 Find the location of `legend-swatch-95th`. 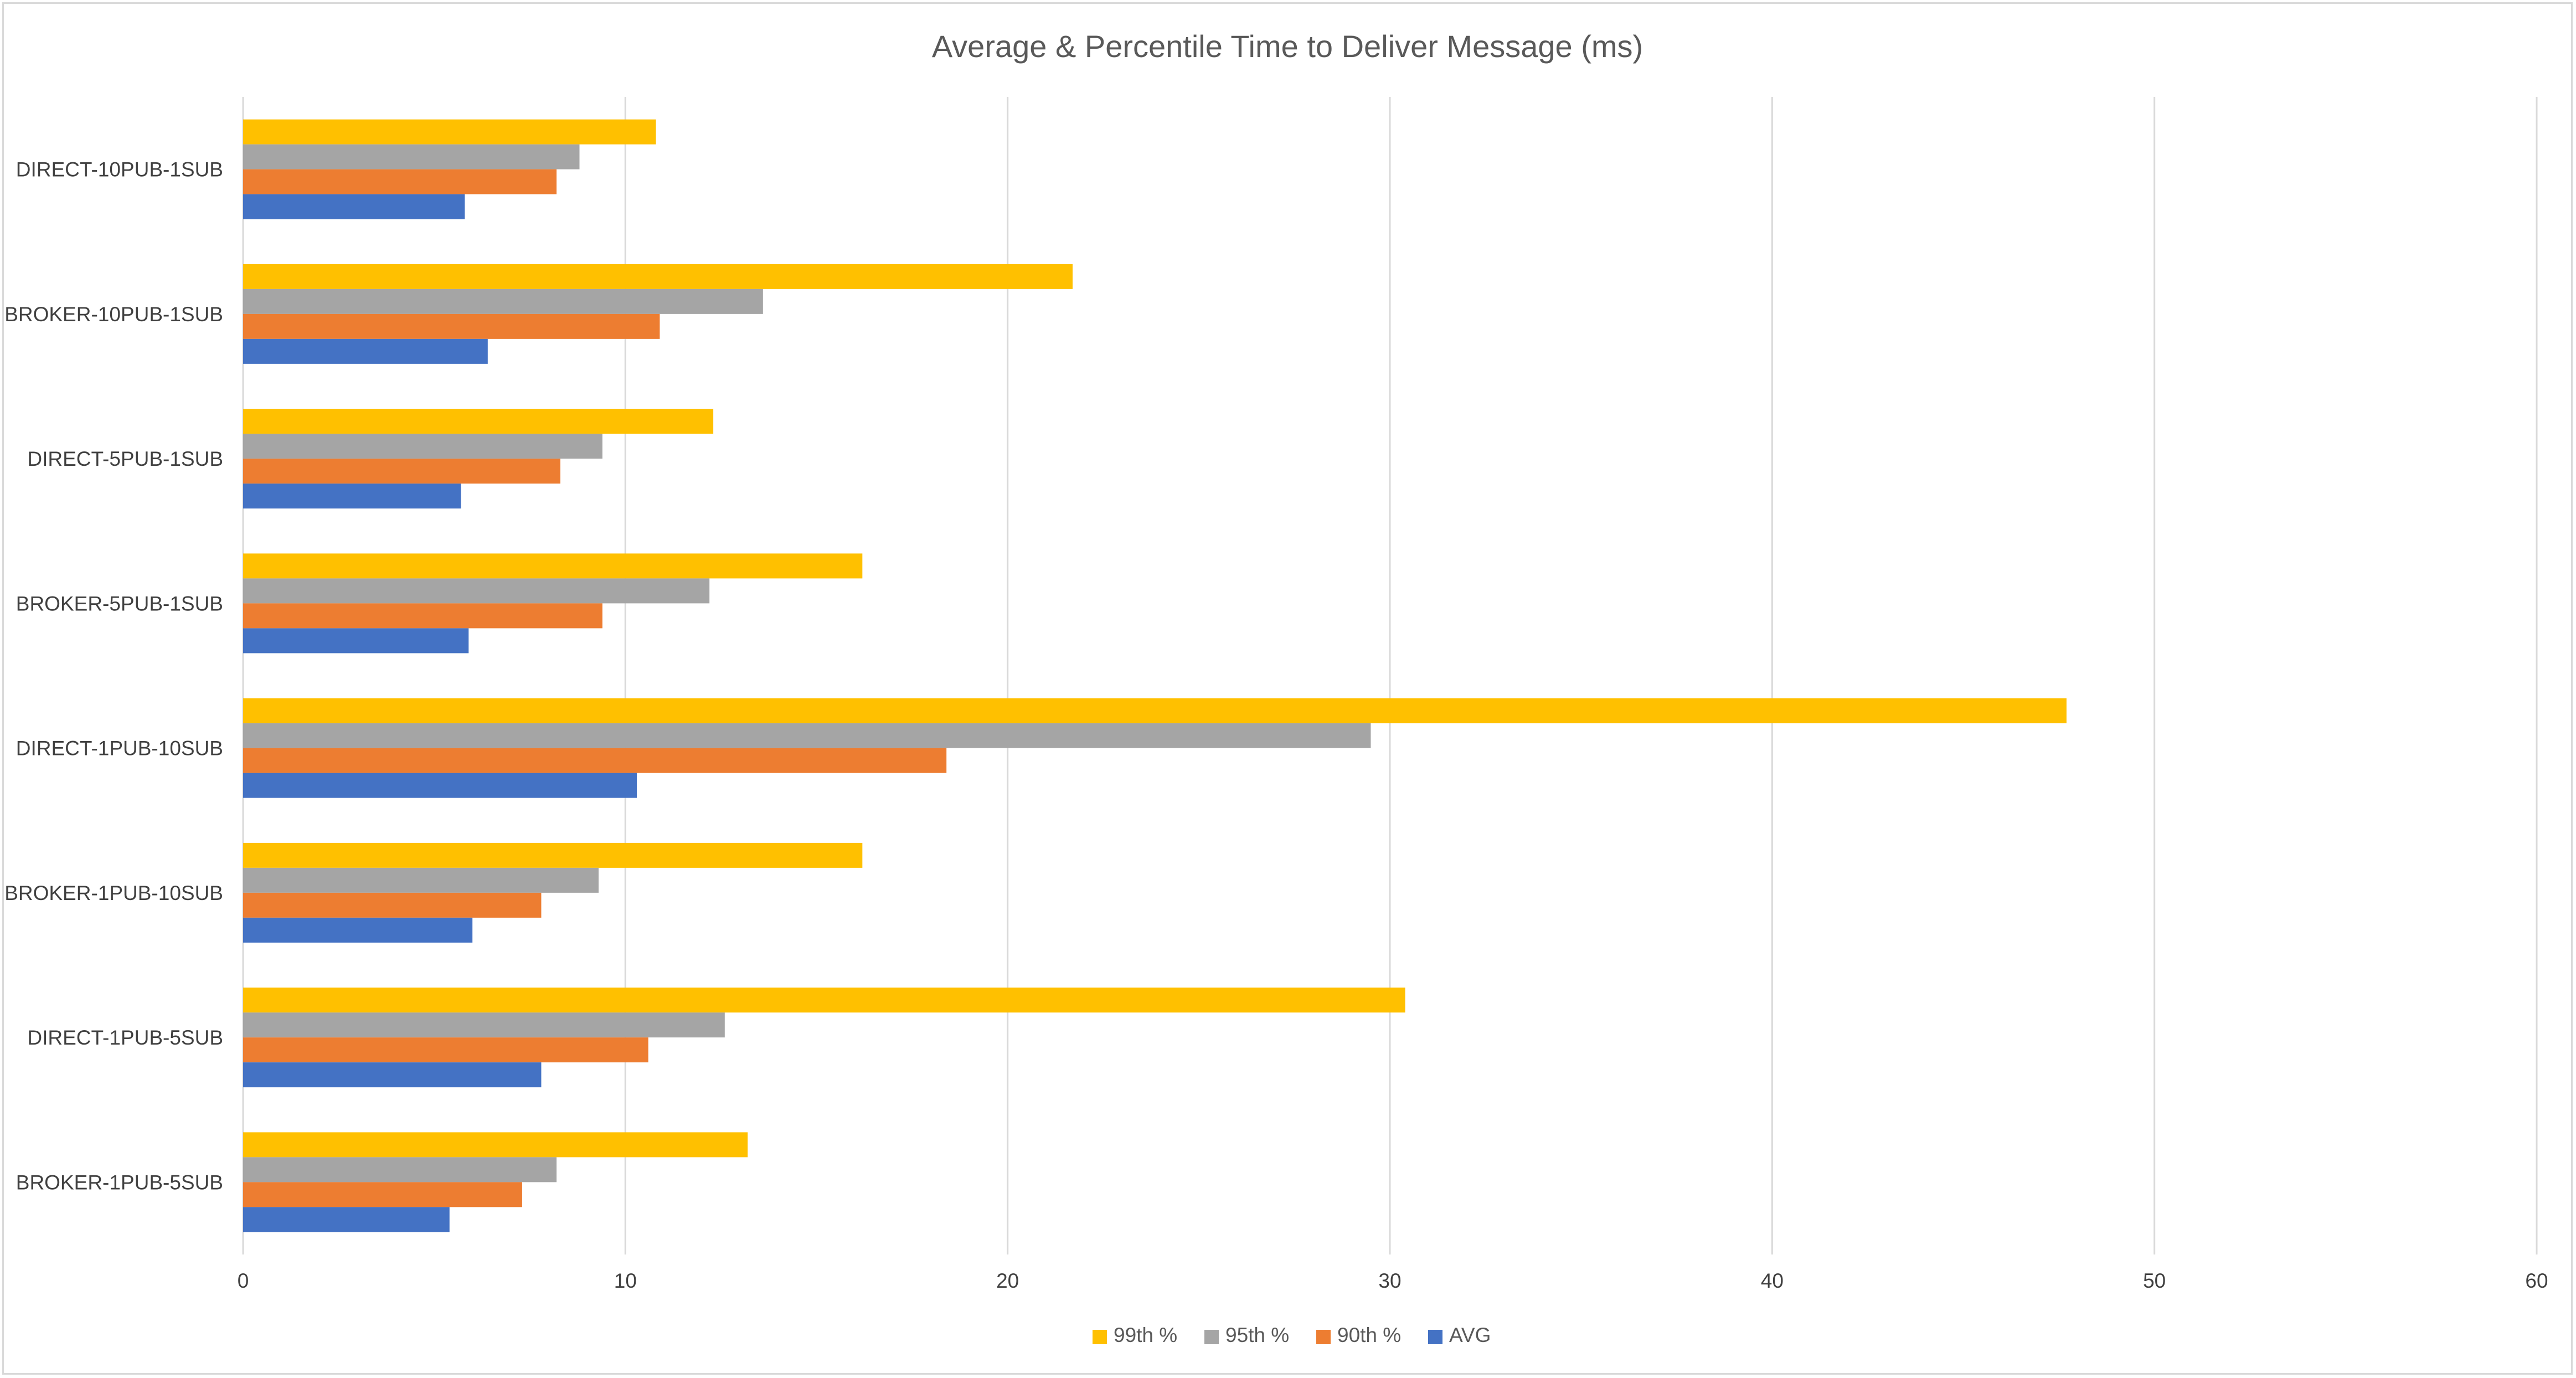

legend-swatch-95th is located at coordinates (1211, 1337).